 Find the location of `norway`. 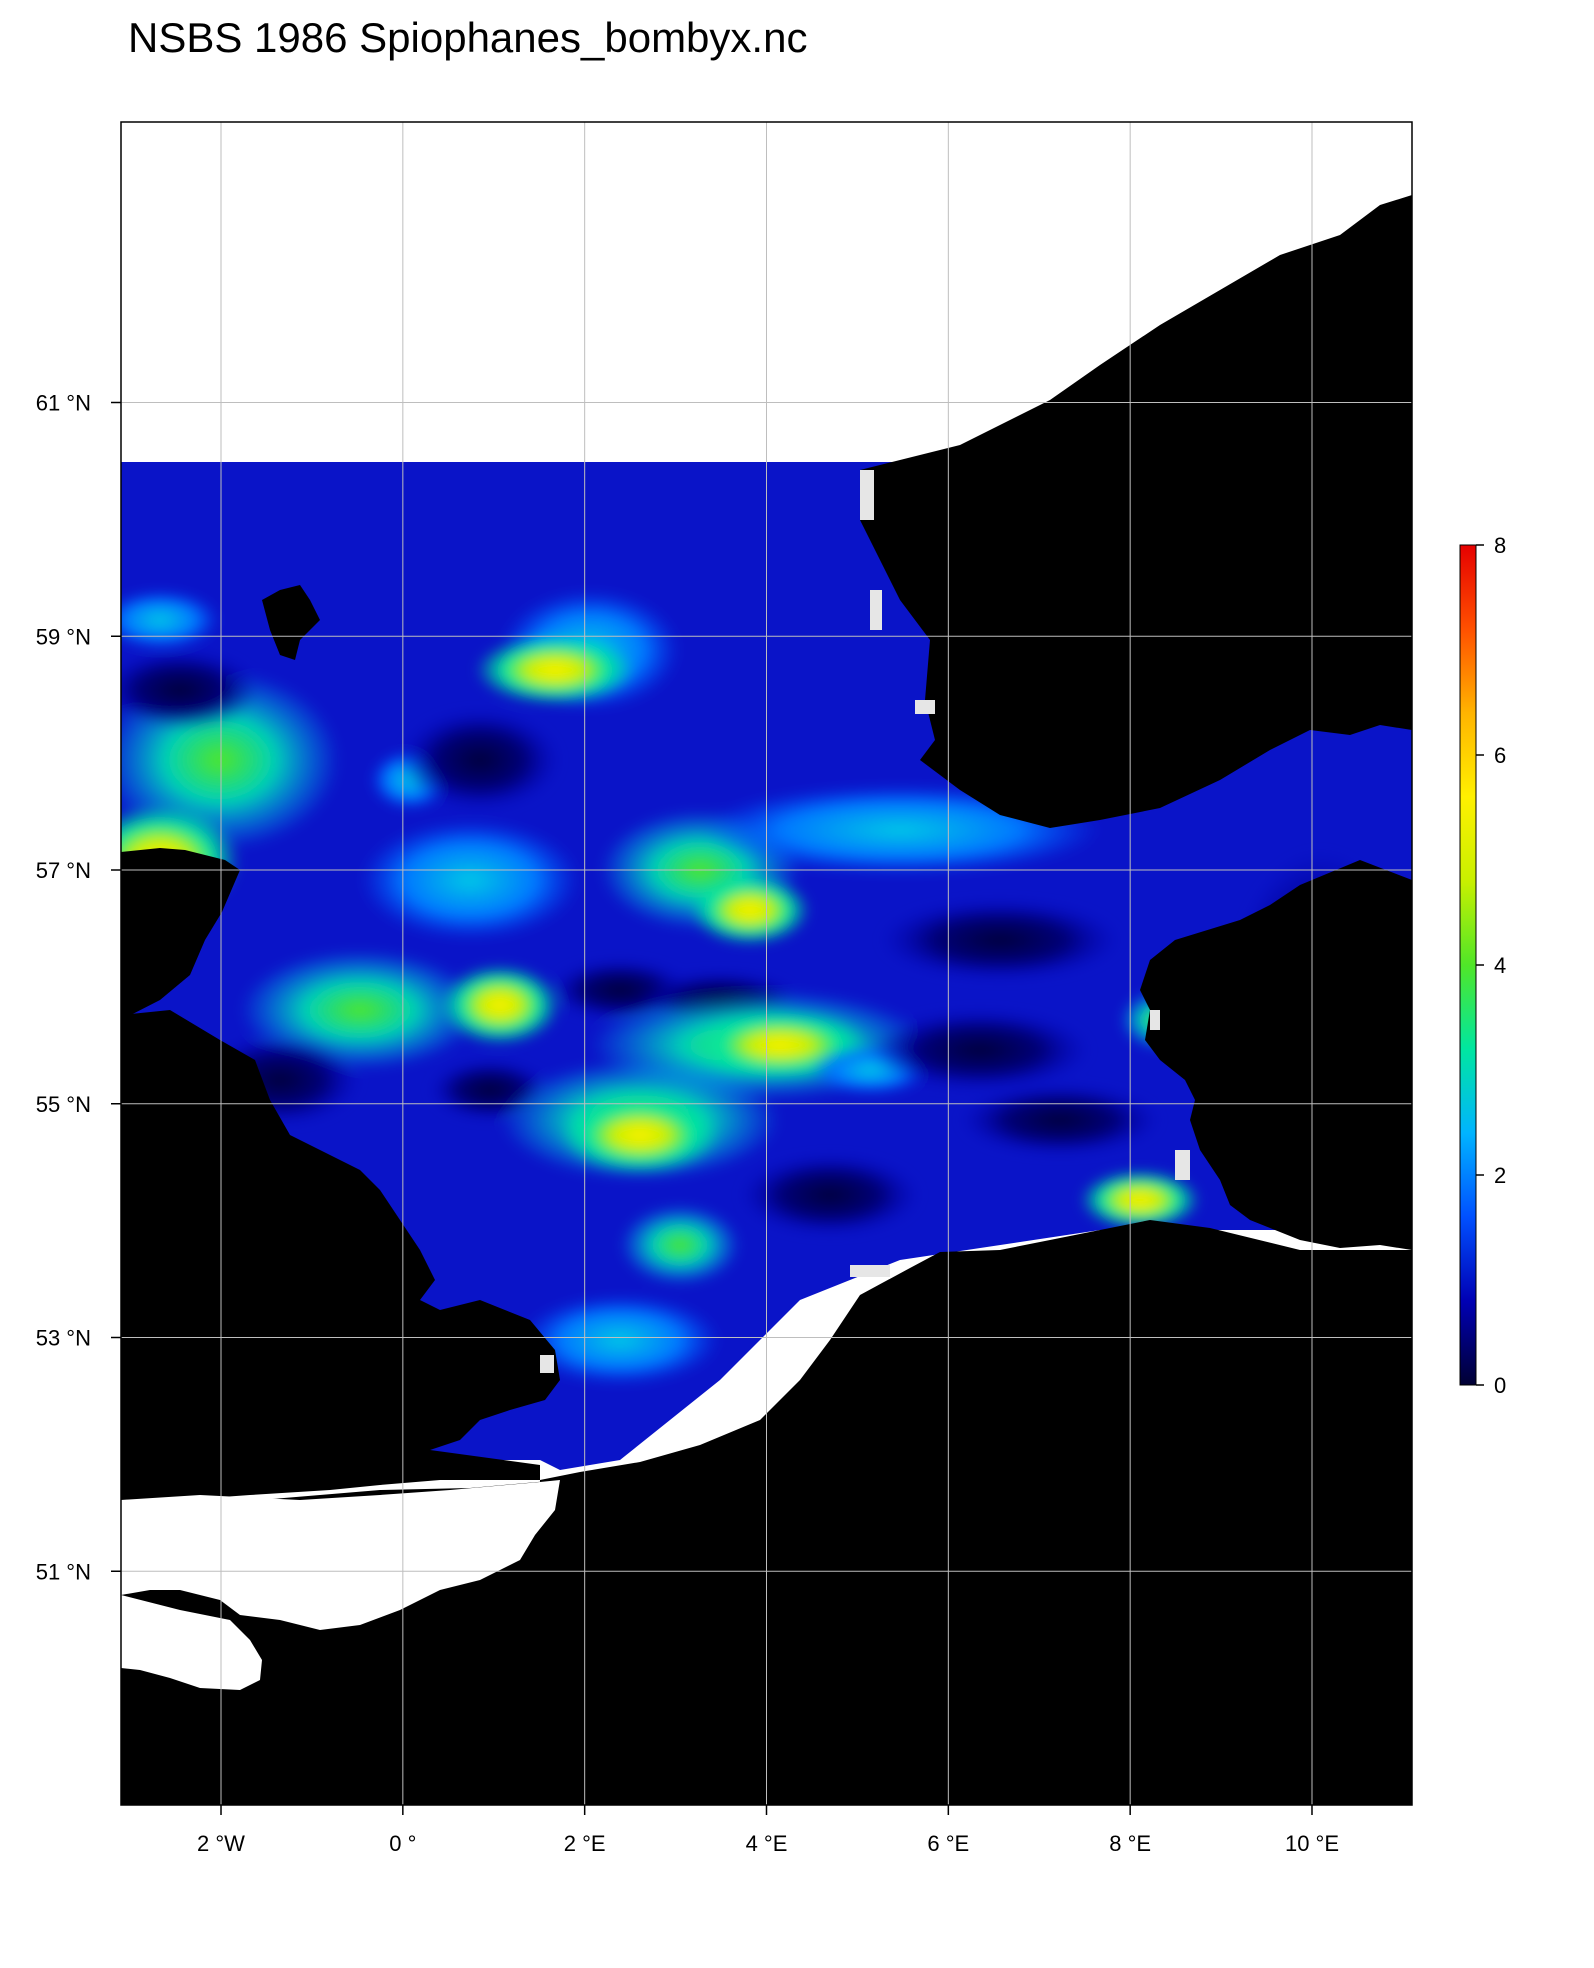

norway is located at coordinates (1136, 511).